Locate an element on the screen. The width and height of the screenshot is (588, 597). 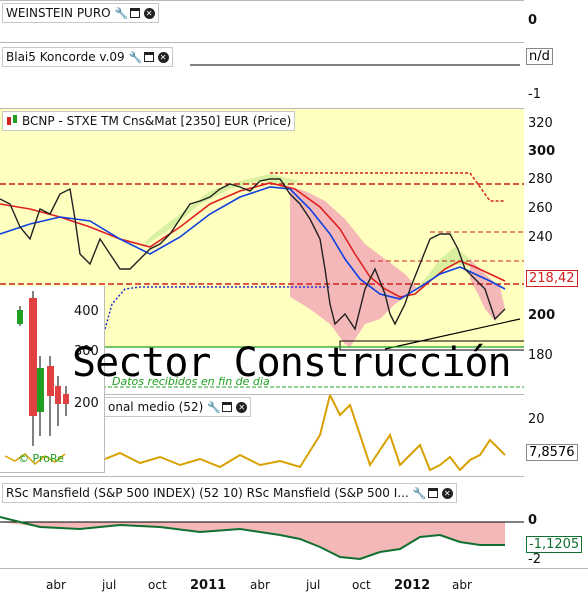
x-label: 2011 is located at coordinates (208, 585).